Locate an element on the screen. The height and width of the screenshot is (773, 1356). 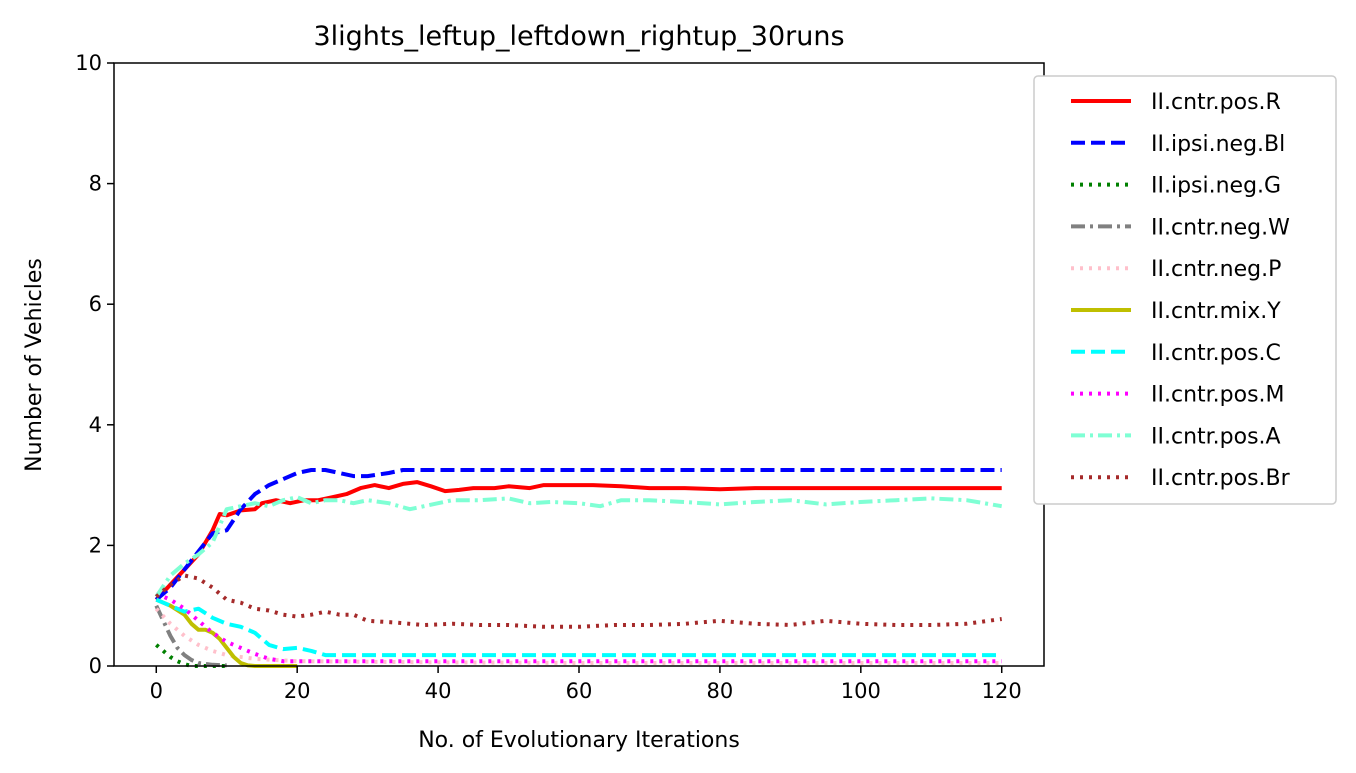
legend-label: II.cntr.pos.M is located at coordinates (1218, 395).